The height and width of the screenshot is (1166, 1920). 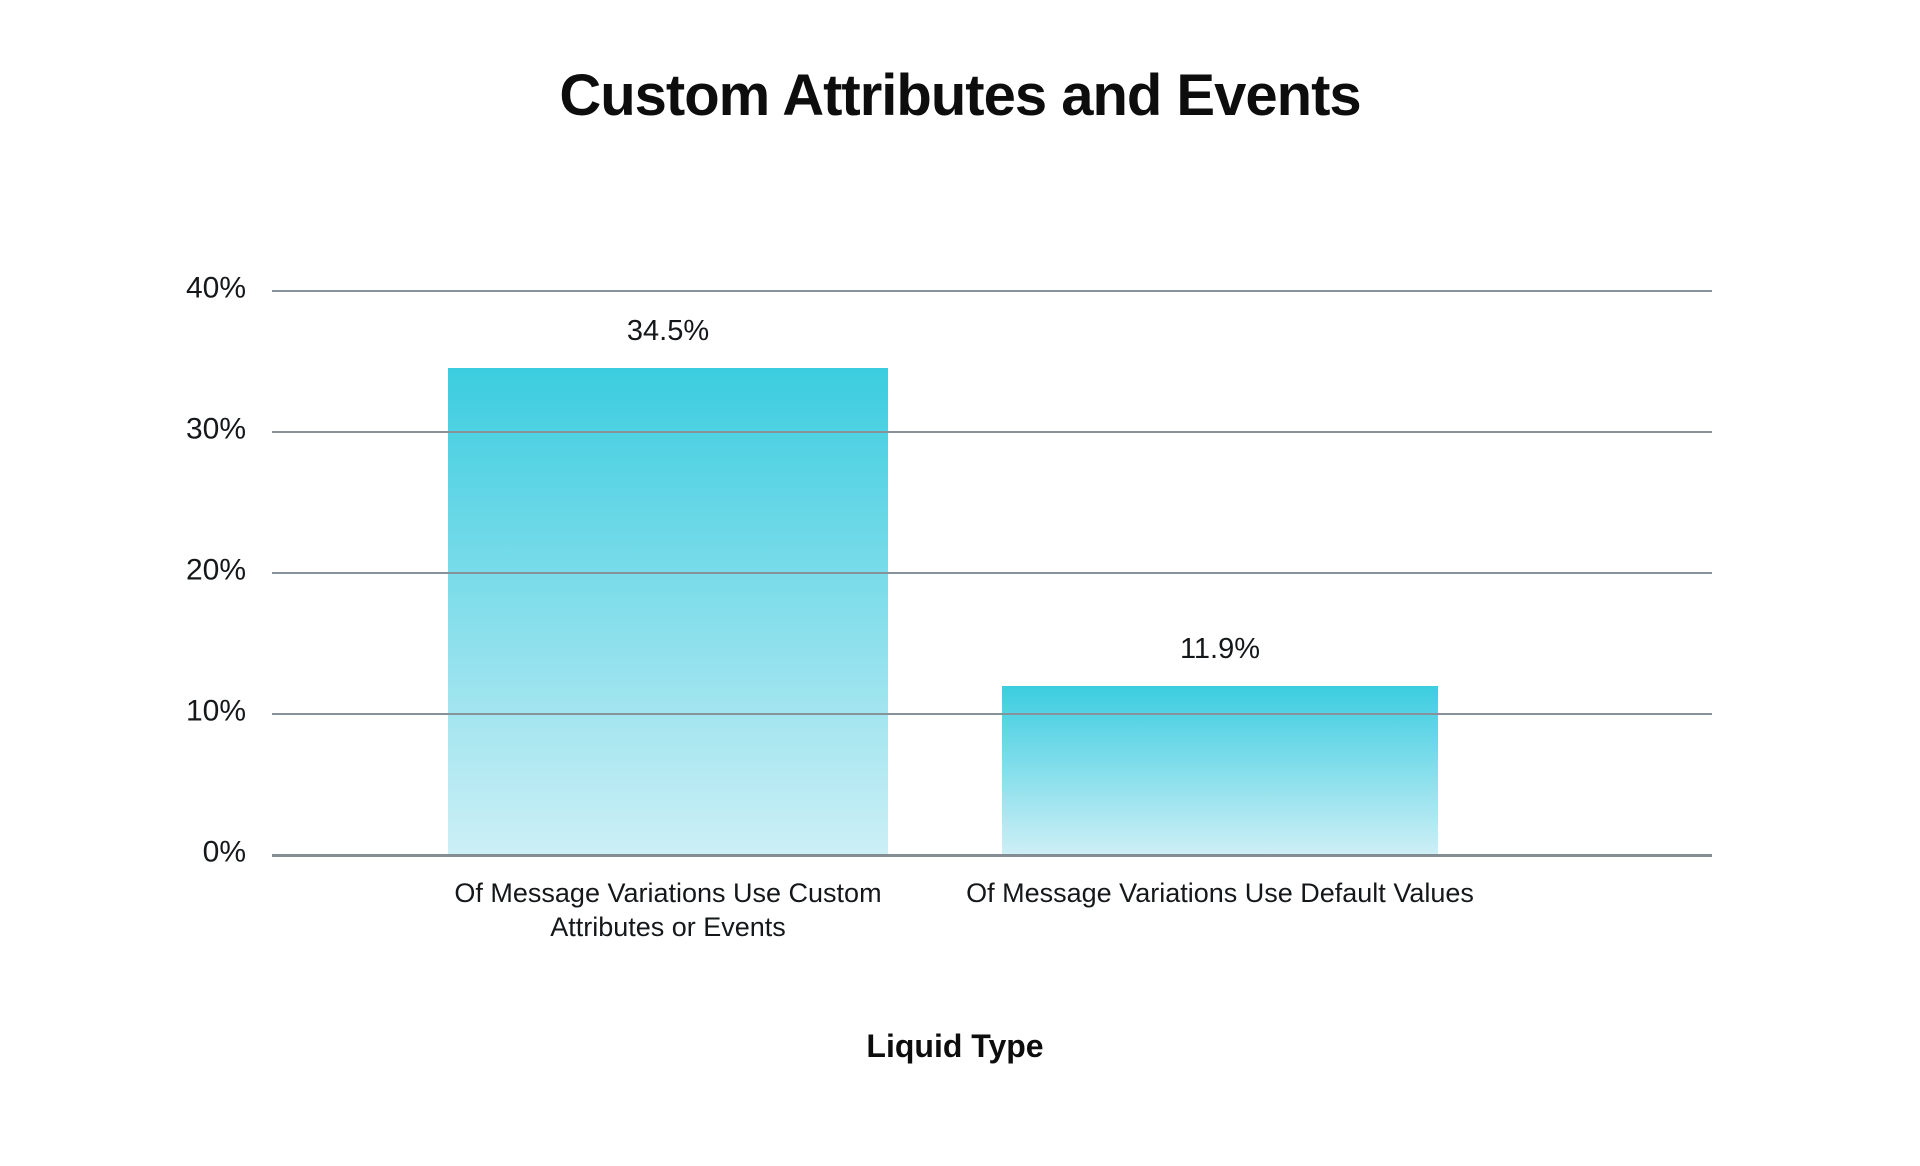 What do you see at coordinates (992, 855) in the screenshot?
I see `x-axis-baseline` at bounding box center [992, 855].